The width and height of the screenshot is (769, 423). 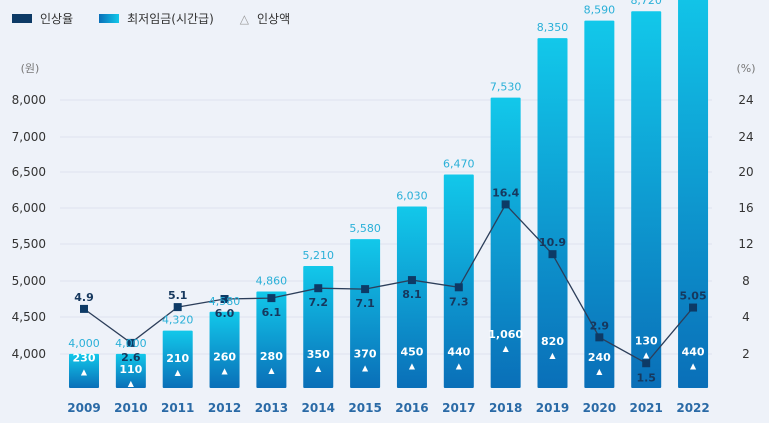 I want to click on legend-label: 인상율, so click(x=57, y=19).